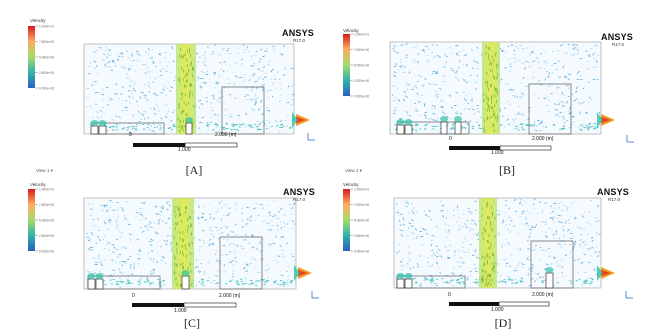 This screenshot has height=331, width=662. Describe the element at coordinates (183, 243) in the screenshot. I see `jet-column` at that location.